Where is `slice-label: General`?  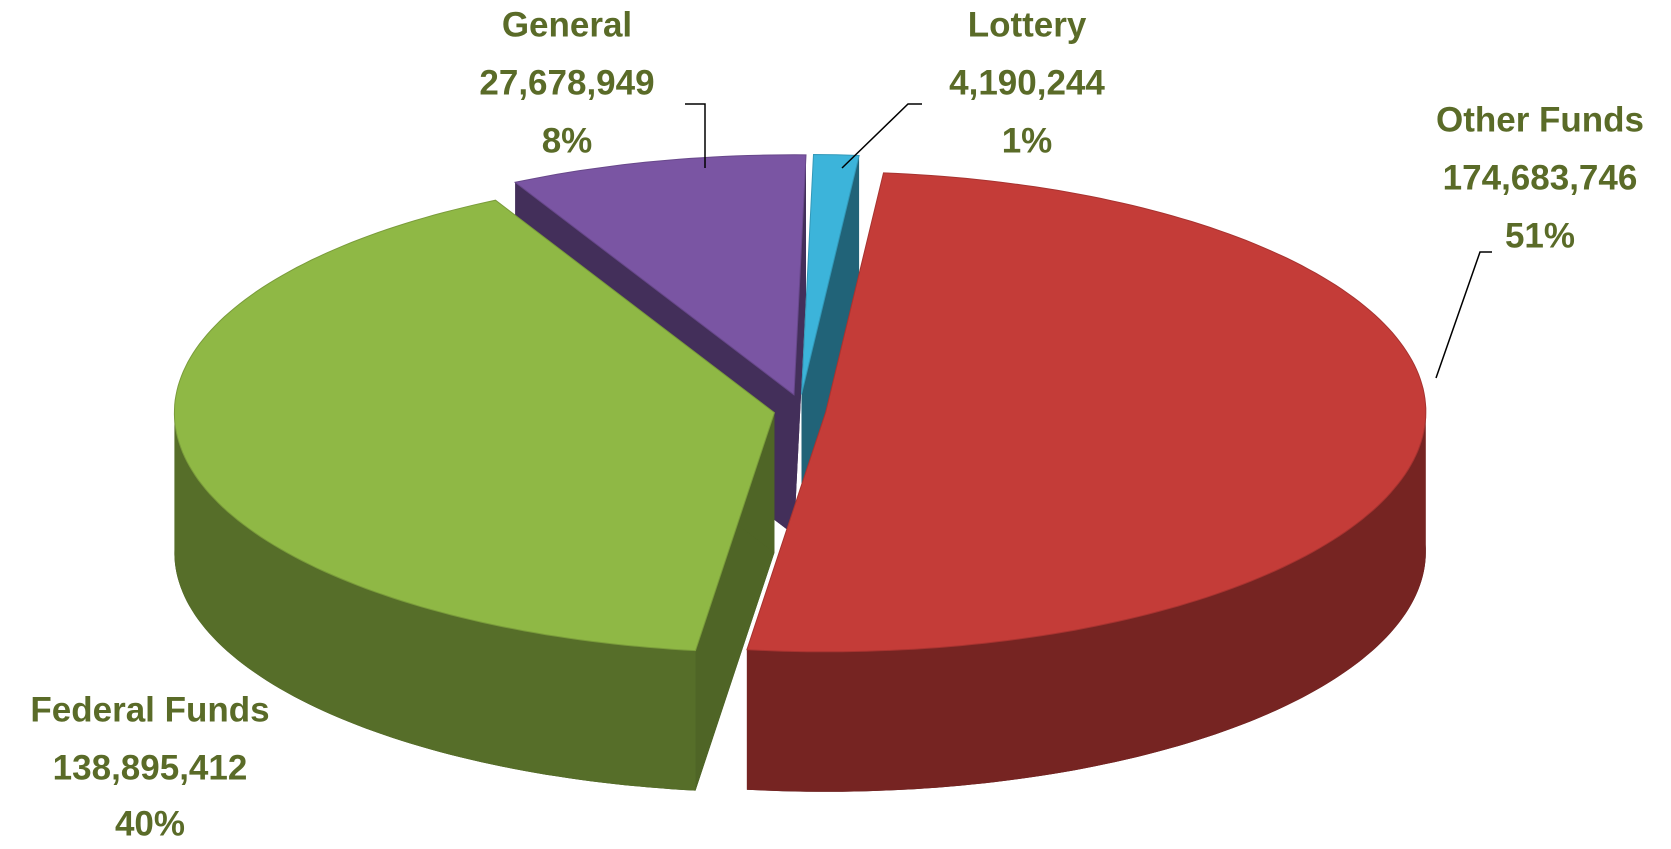
slice-label: General is located at coordinates (567, 24).